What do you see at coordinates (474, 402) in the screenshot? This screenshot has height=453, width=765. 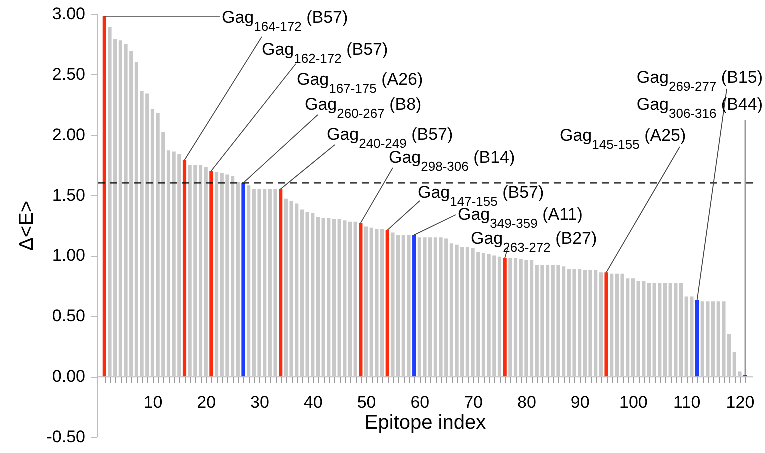 I see `x-tick-label: 70` at bounding box center [474, 402].